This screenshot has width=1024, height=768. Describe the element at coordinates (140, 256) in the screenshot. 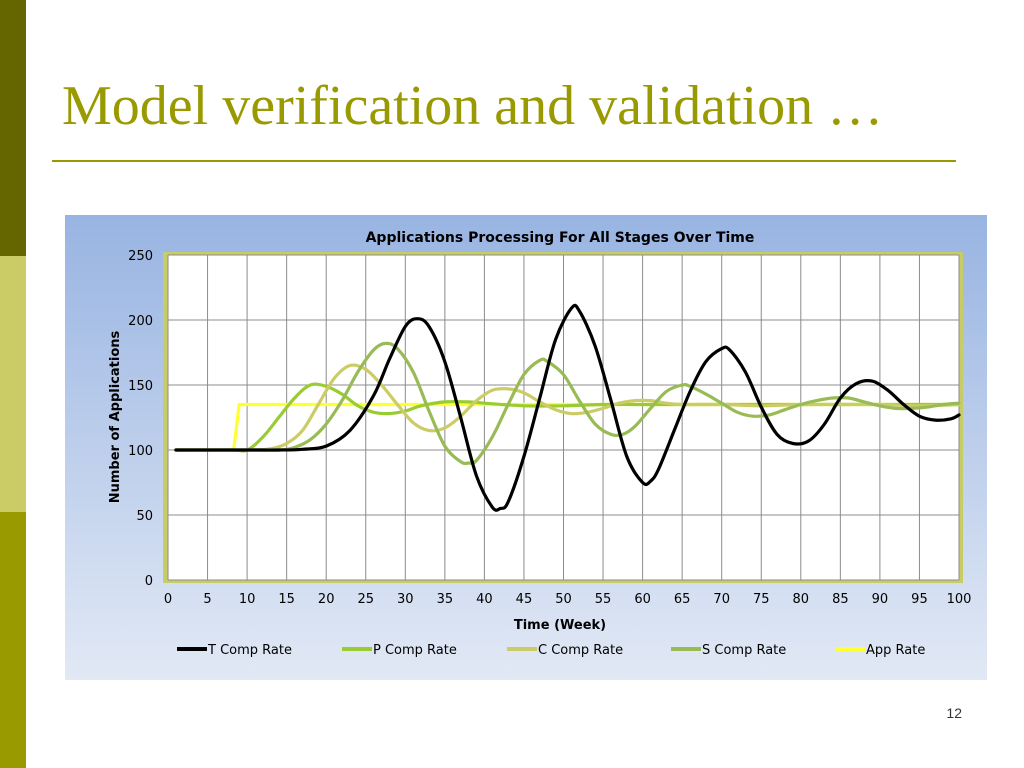

I see `y-tick-label: 250` at that location.